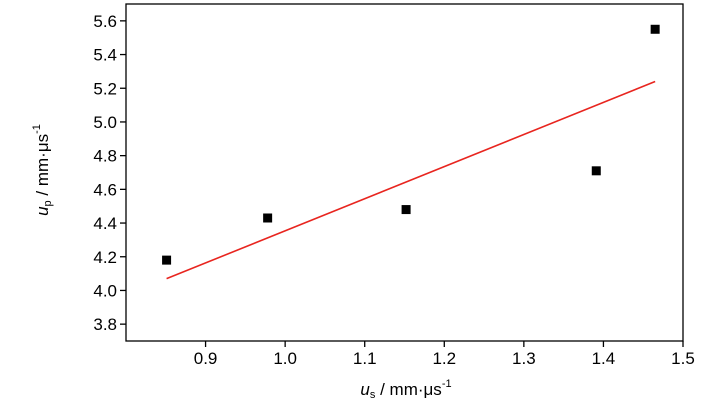 Image resolution: width=728 pixels, height=403 pixels. Describe the element at coordinates (42, 211) in the screenshot. I see `y-axis-title-var: u` at that location.